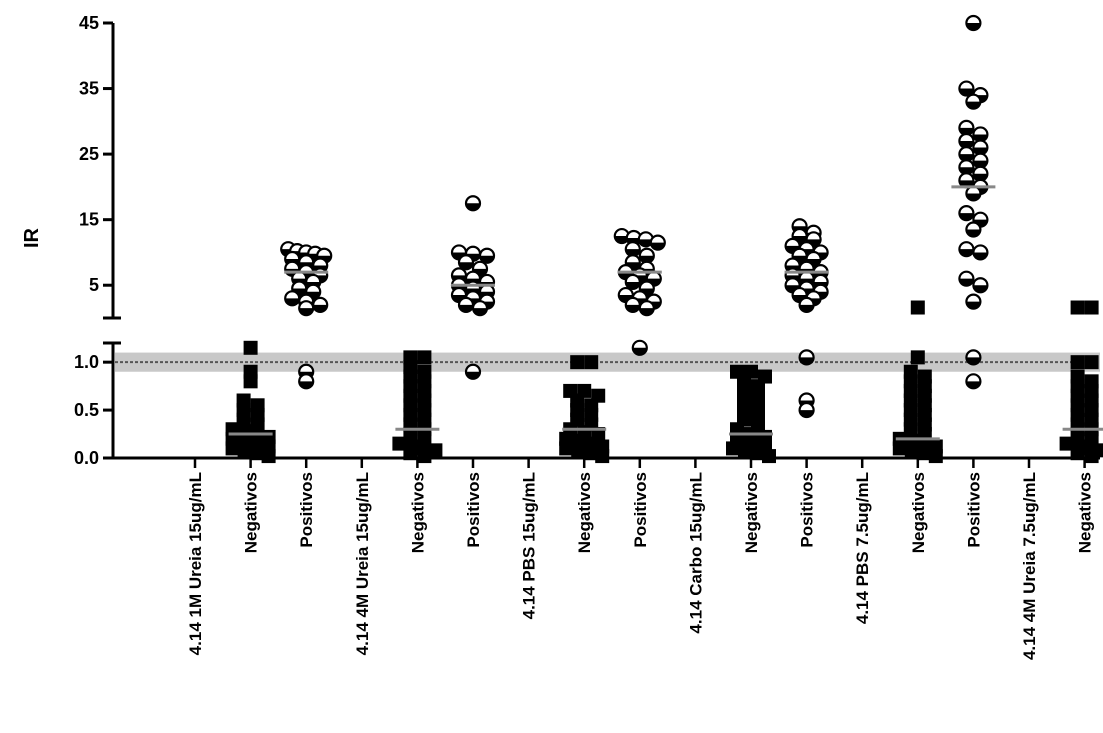 This screenshot has width=1103, height=733. I want to click on x-tick-label: 4.14 PBS 7.5ug/mL, so click(862, 548).